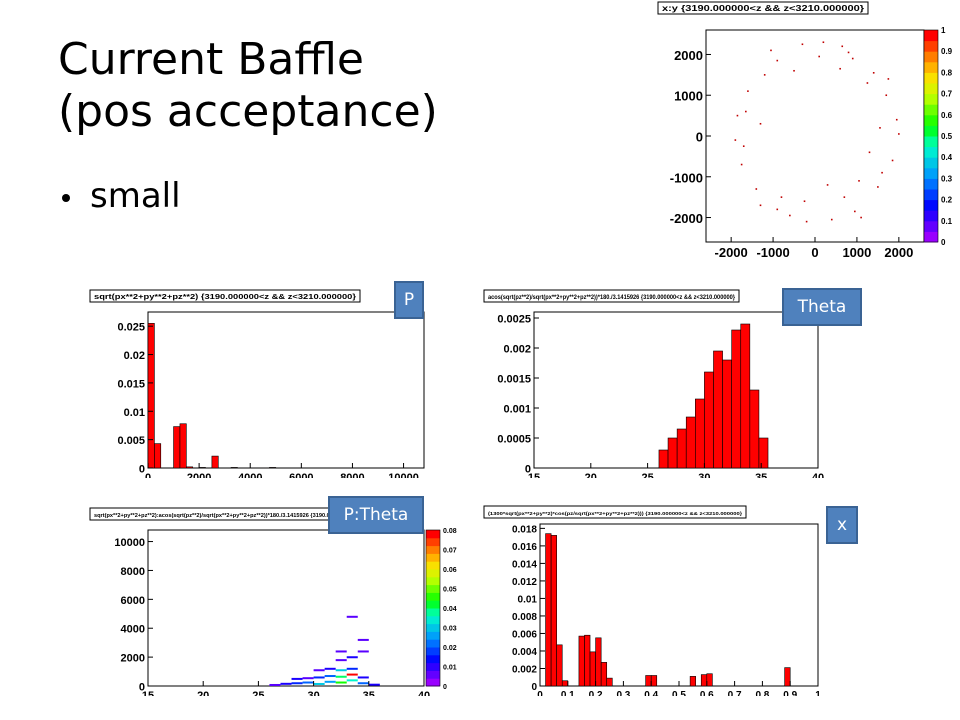  What do you see at coordinates (822, 307) in the screenshot?
I see `label-theta: Theta` at bounding box center [822, 307].